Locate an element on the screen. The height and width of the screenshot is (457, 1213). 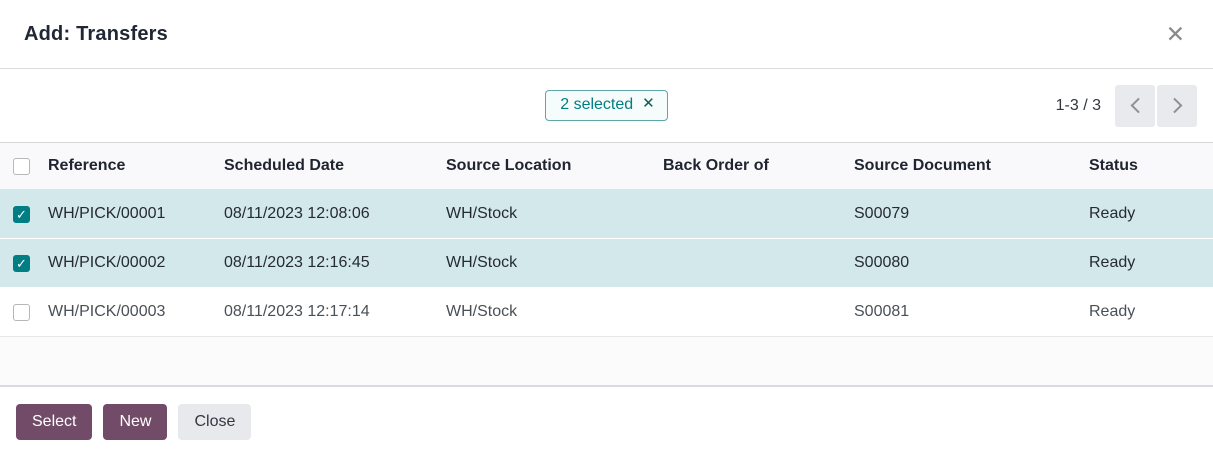
dialog-title: Add: Transfers is located at coordinates (96, 33).